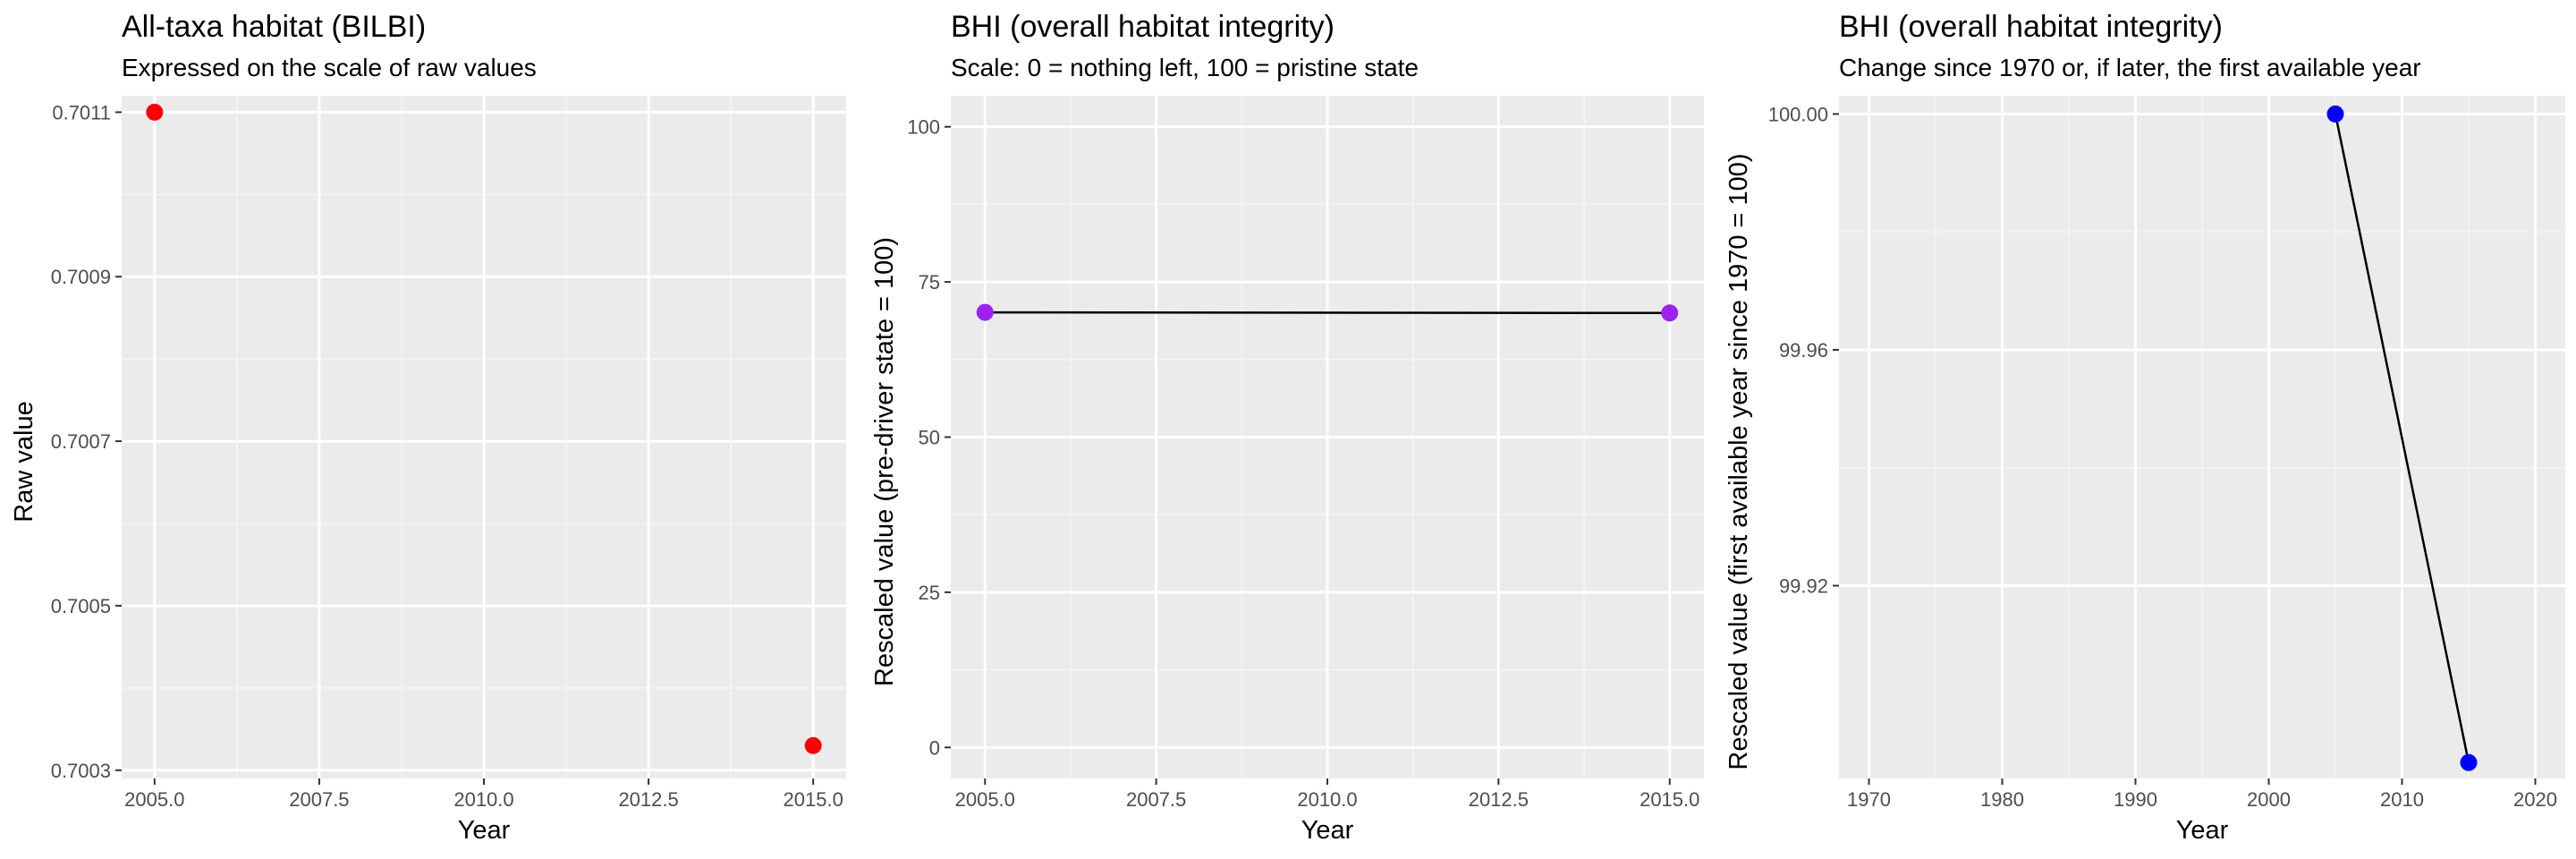 This screenshot has width=2576, height=859. Describe the element at coordinates (2135, 799) in the screenshot. I see `x-tick-label: 1990` at that location.